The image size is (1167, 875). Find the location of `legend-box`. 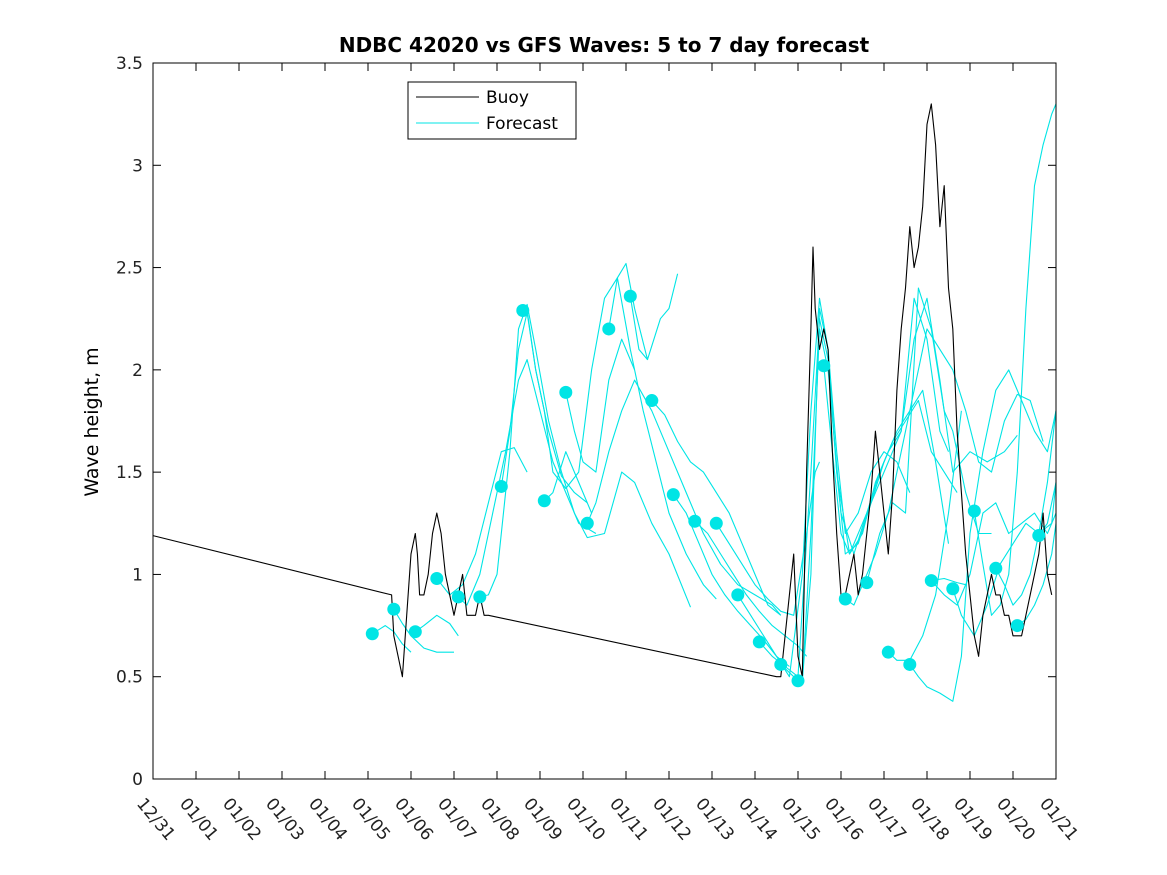

legend-box is located at coordinates (492, 110).